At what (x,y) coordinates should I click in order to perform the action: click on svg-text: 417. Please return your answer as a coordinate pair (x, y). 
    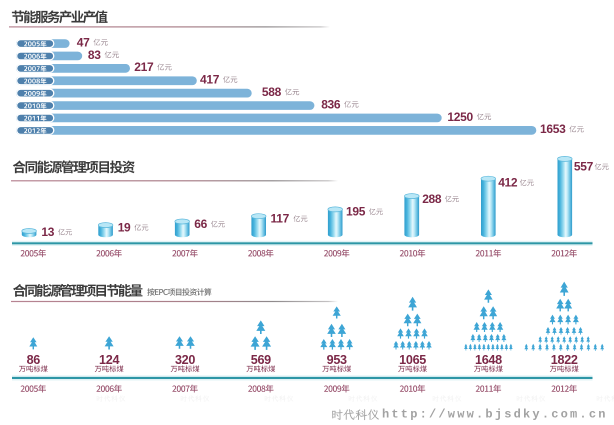
    Looking at the image, I should click on (210, 80).